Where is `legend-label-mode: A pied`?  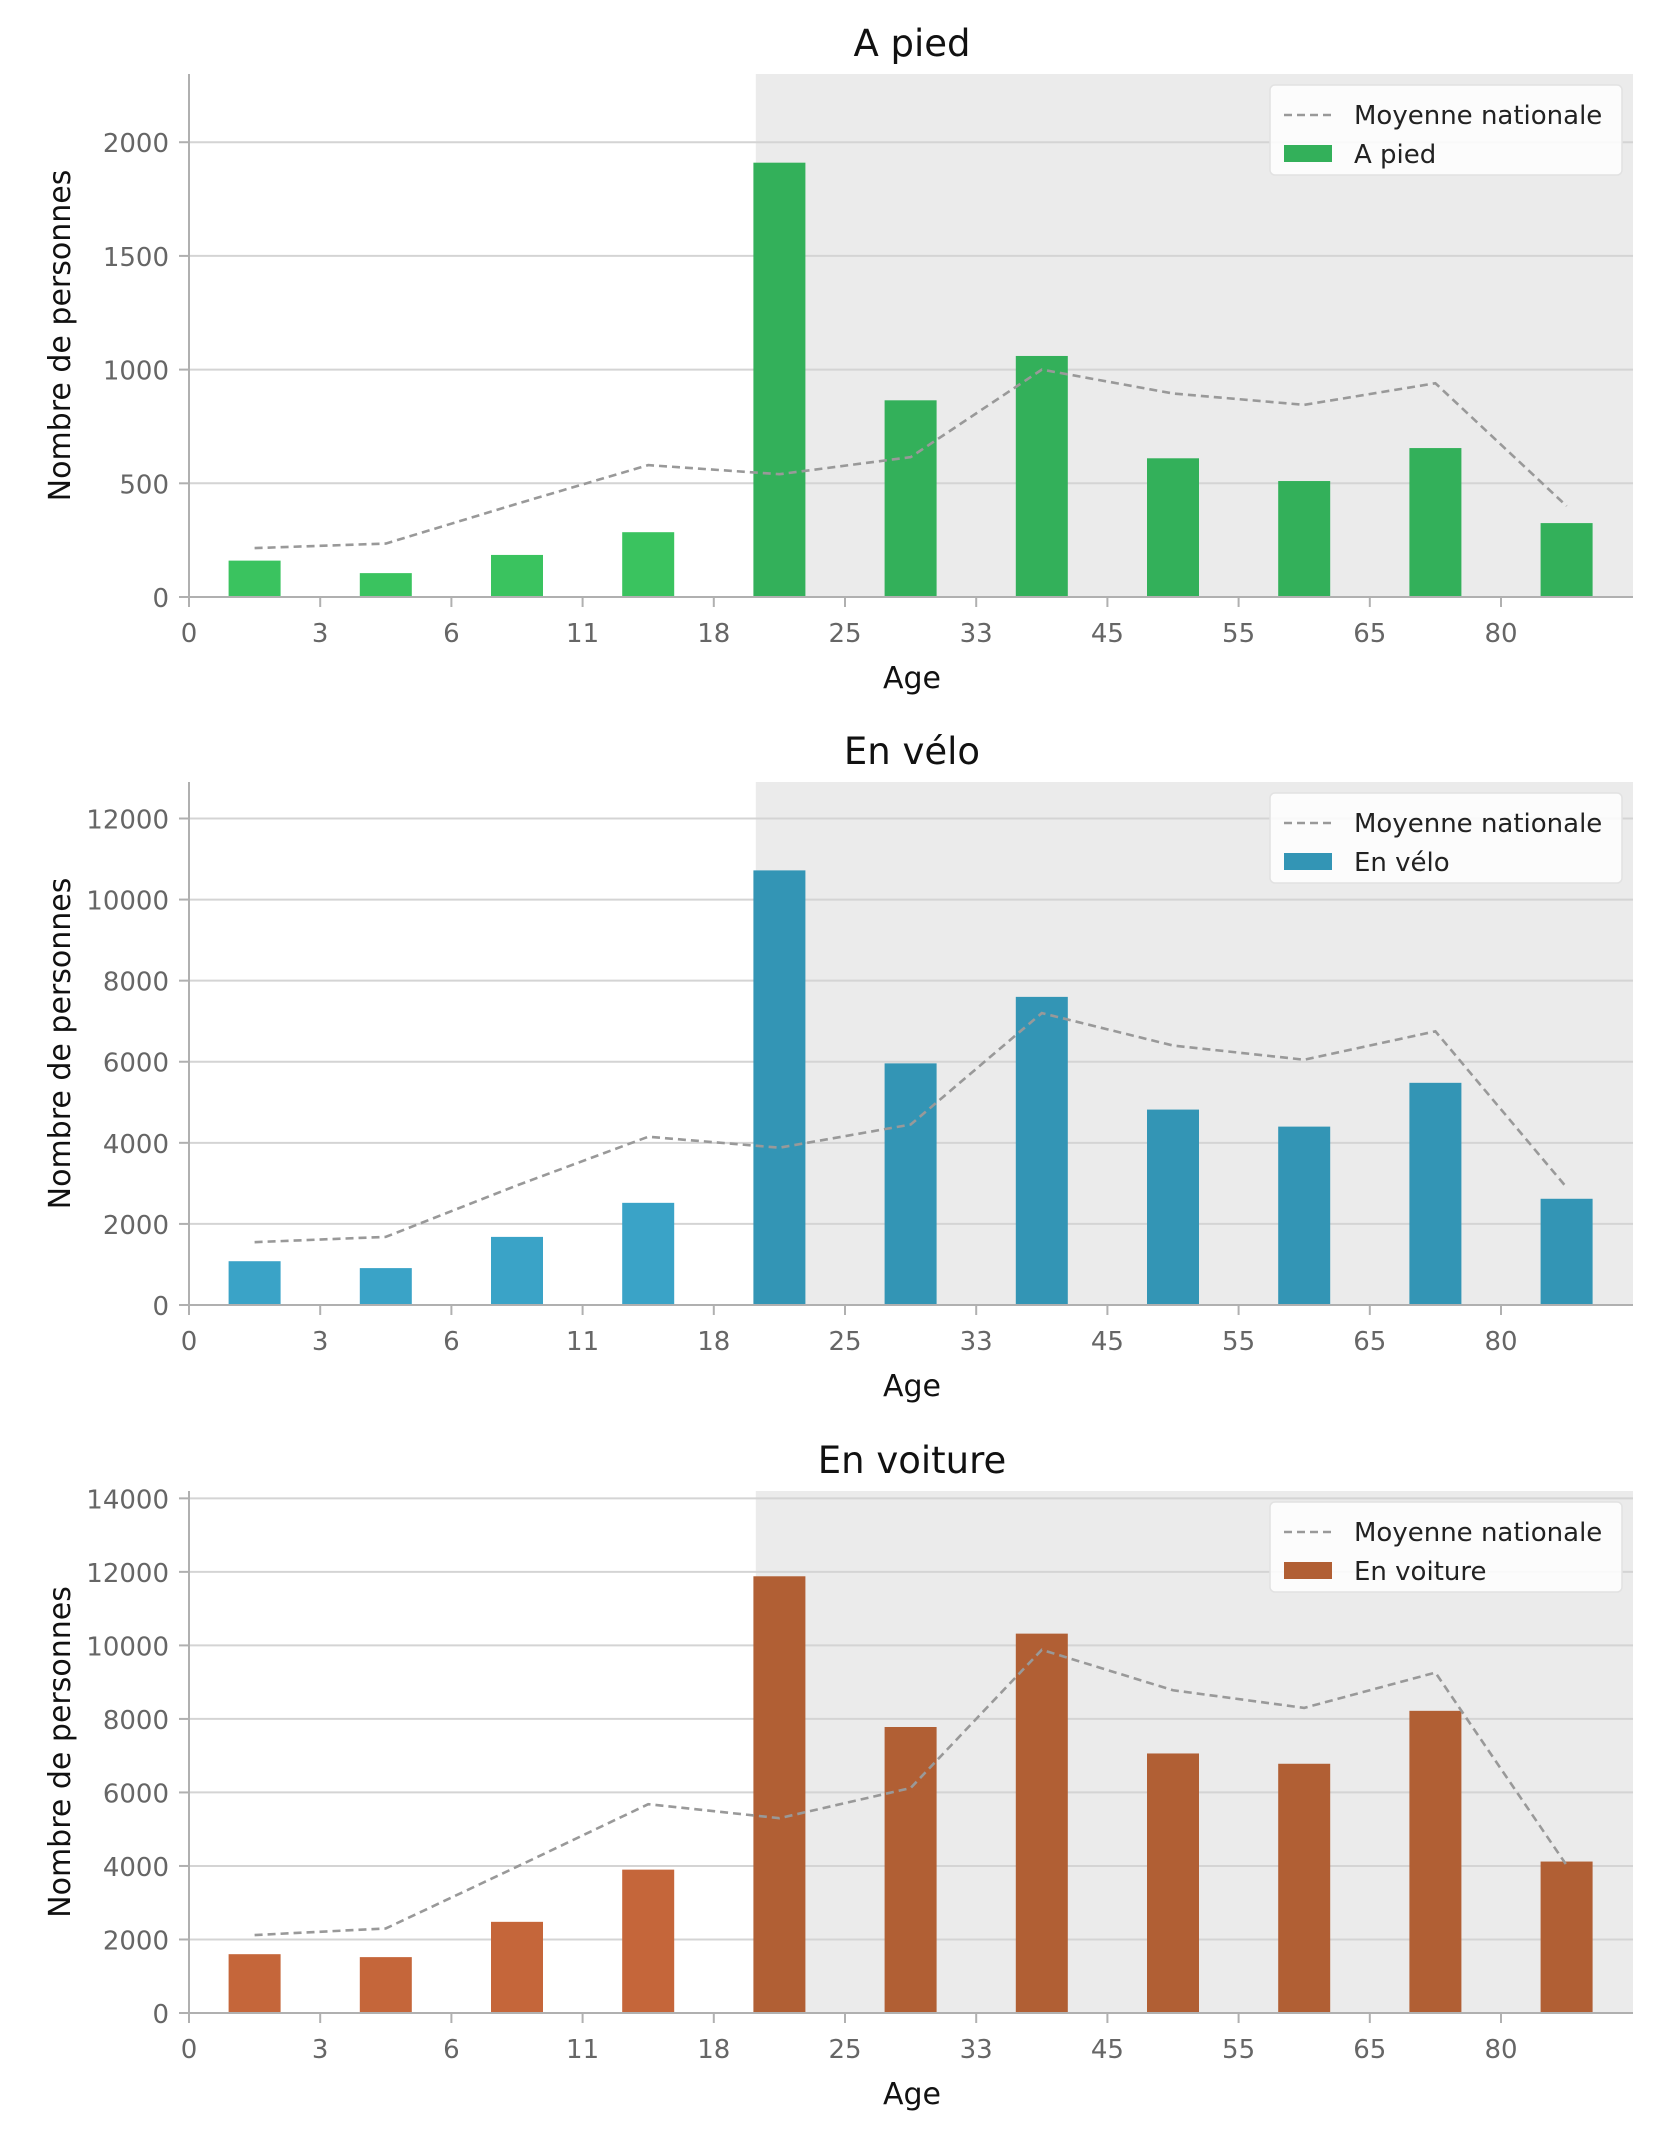
legend-label-mode: A pied is located at coordinates (1395, 155).